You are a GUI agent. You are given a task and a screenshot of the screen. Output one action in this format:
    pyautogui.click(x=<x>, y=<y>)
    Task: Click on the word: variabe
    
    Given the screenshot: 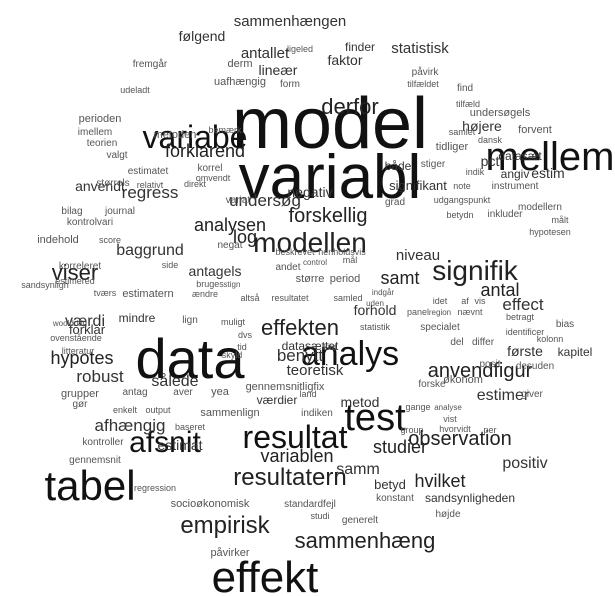 What is the action you would take?
    pyautogui.click(x=195, y=137)
    